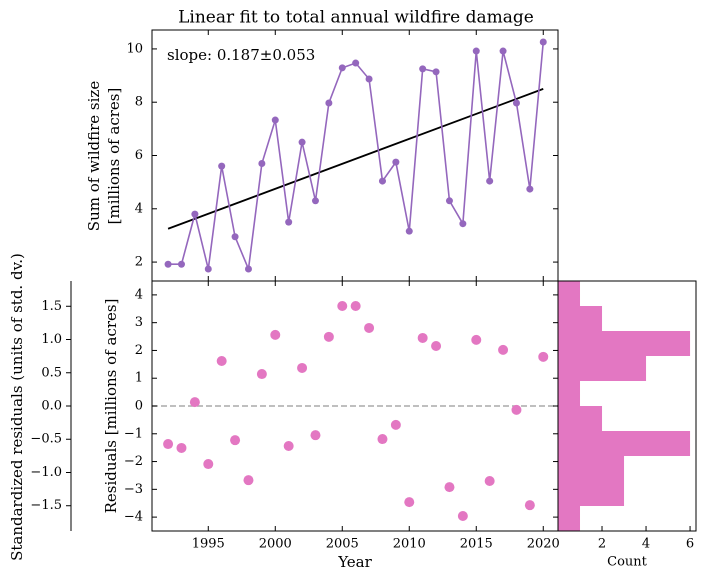  I want to click on x-tick-label: 2010, so click(409, 544).